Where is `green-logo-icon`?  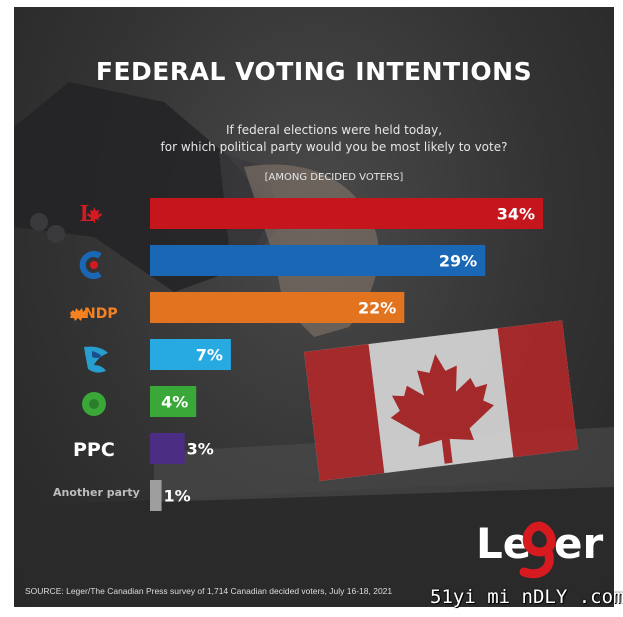
green-logo-icon is located at coordinates (94, 404).